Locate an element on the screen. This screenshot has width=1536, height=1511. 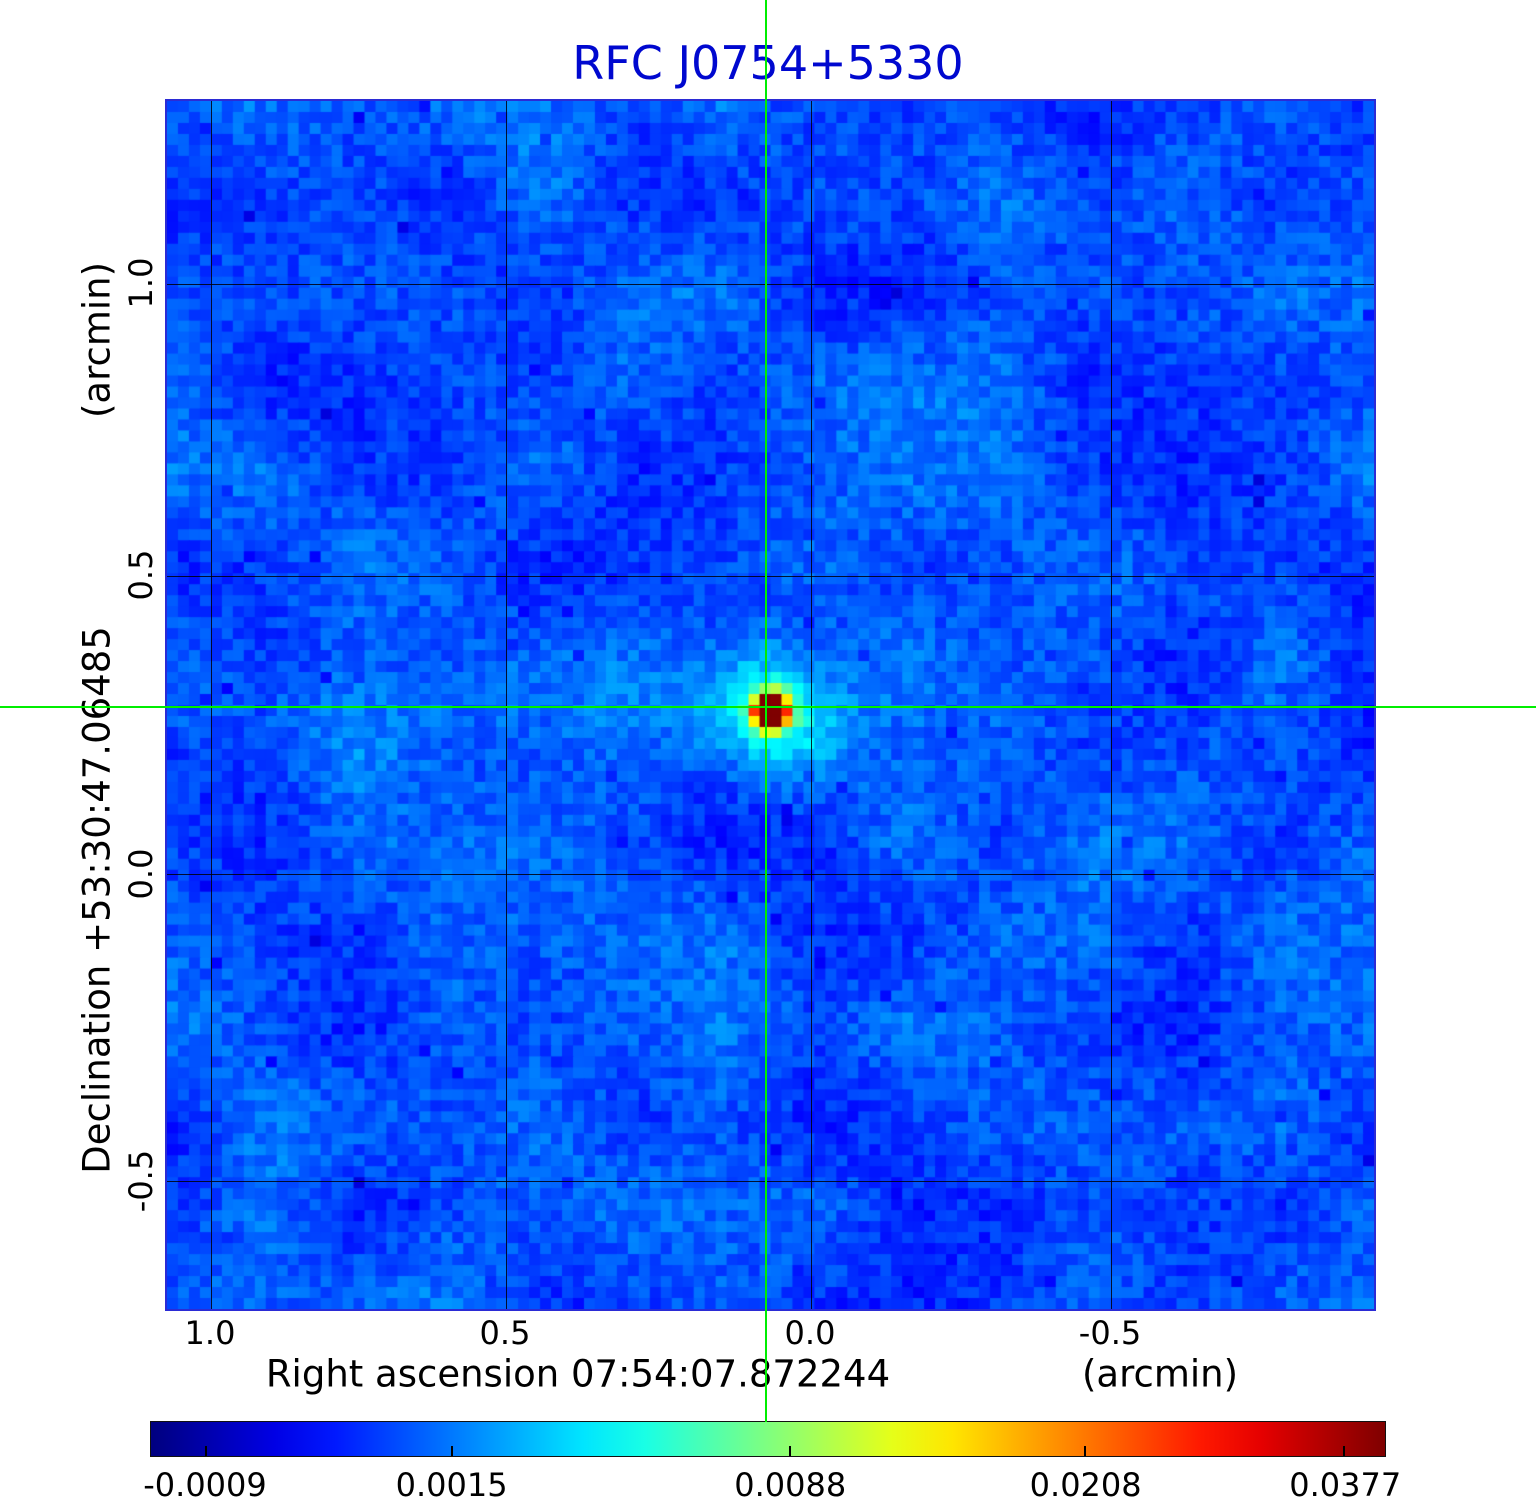
crosshair-horizontal-line is located at coordinates (768, 707).